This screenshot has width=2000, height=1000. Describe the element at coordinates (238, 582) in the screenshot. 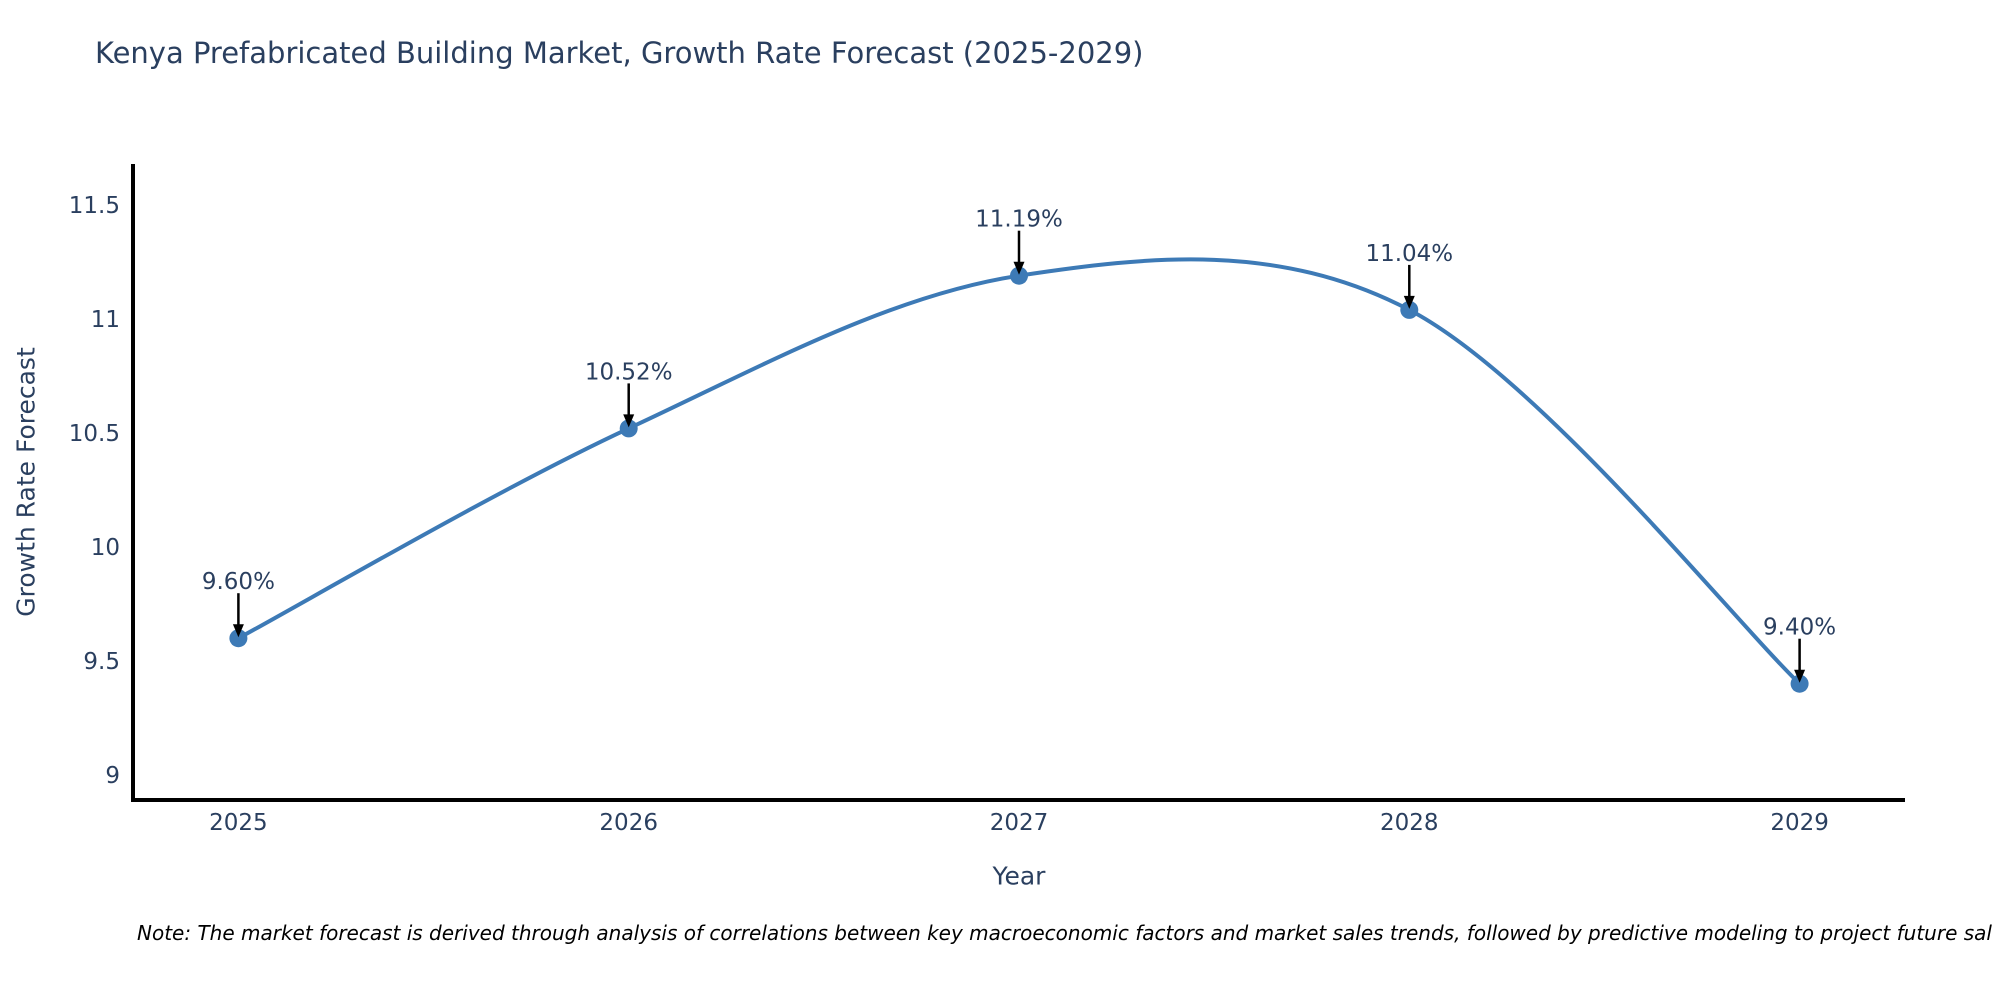

I see `data-point-label: 9.60%` at that location.